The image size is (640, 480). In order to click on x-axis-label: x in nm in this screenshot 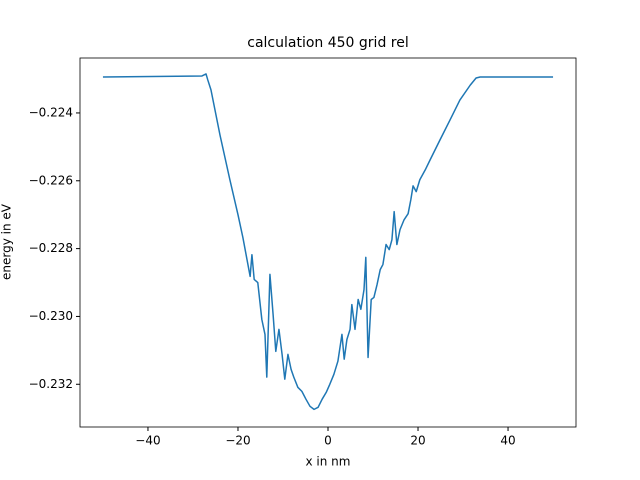, I will do `click(328, 462)`.